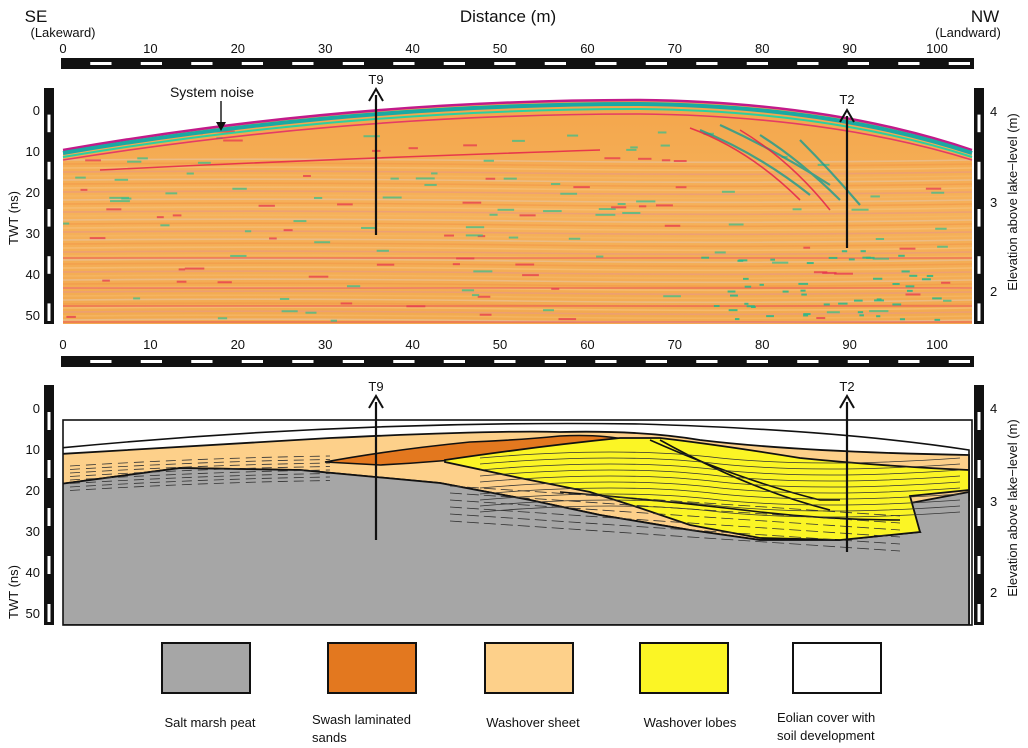  I want to click on dipping-reflectors, so click(780, 164).